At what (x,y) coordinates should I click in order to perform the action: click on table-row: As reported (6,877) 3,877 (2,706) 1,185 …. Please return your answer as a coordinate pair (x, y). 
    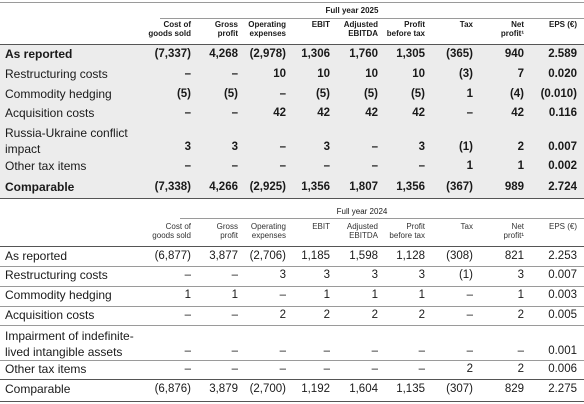
    Looking at the image, I should click on (291, 256).